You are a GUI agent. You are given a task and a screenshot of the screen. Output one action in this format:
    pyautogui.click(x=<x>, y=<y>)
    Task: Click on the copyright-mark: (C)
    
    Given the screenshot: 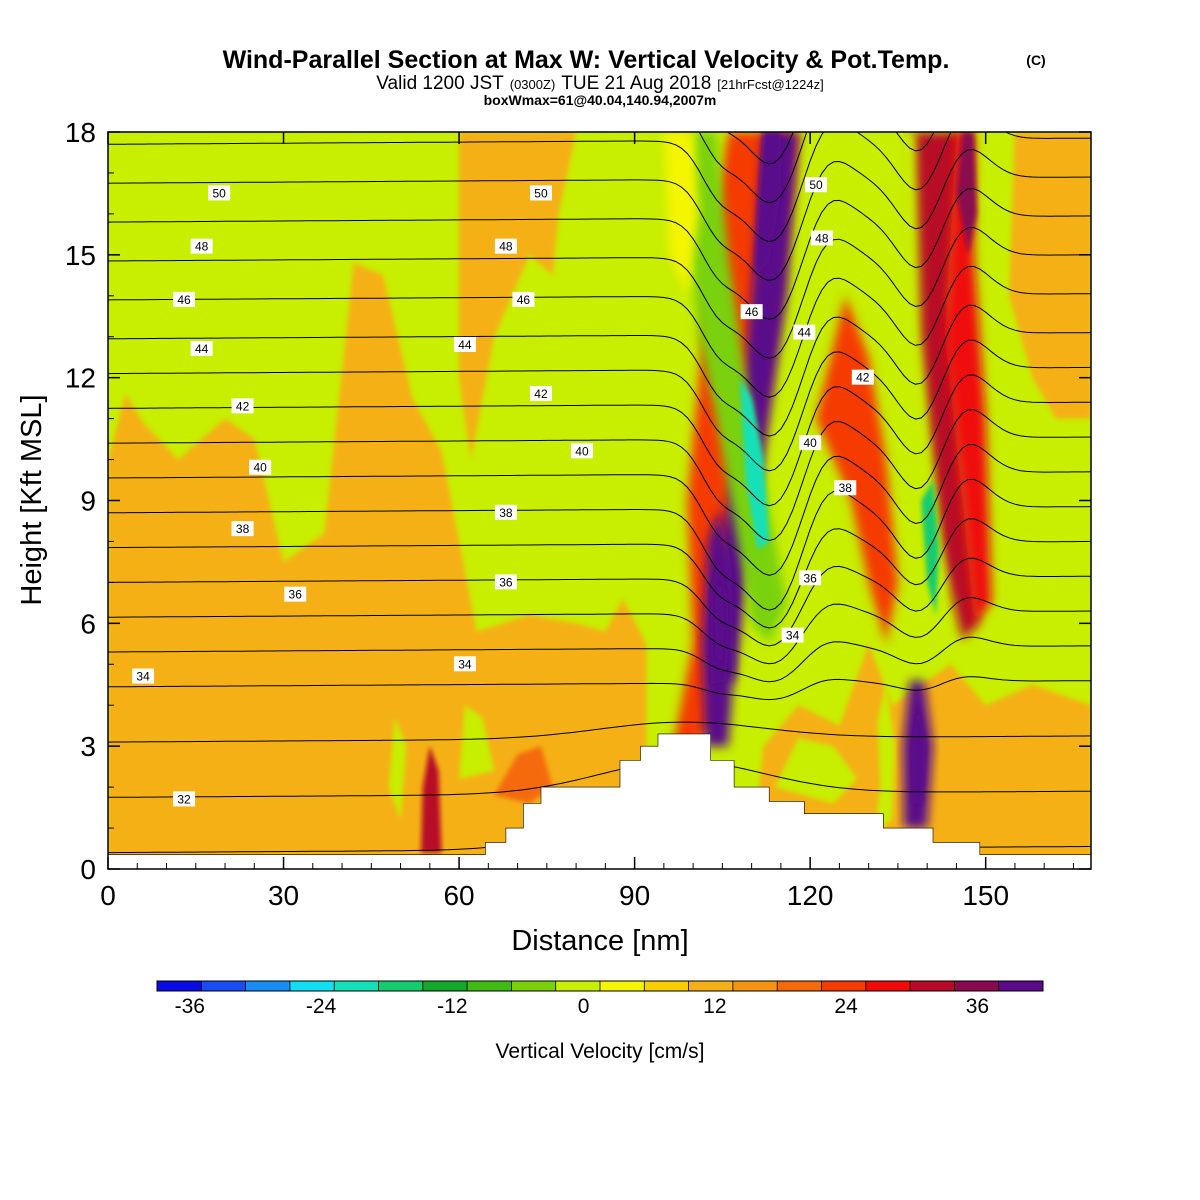 What is the action you would take?
    pyautogui.click(x=1035, y=60)
    